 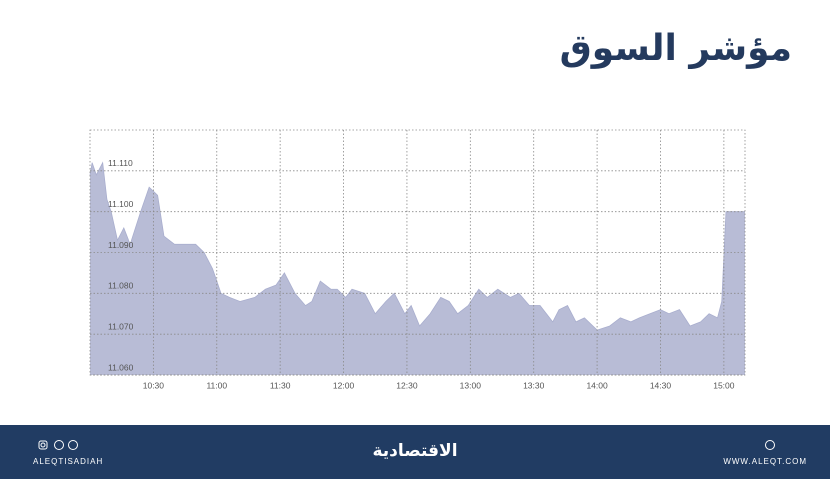 I want to click on footer-band, so click(x=415, y=452).